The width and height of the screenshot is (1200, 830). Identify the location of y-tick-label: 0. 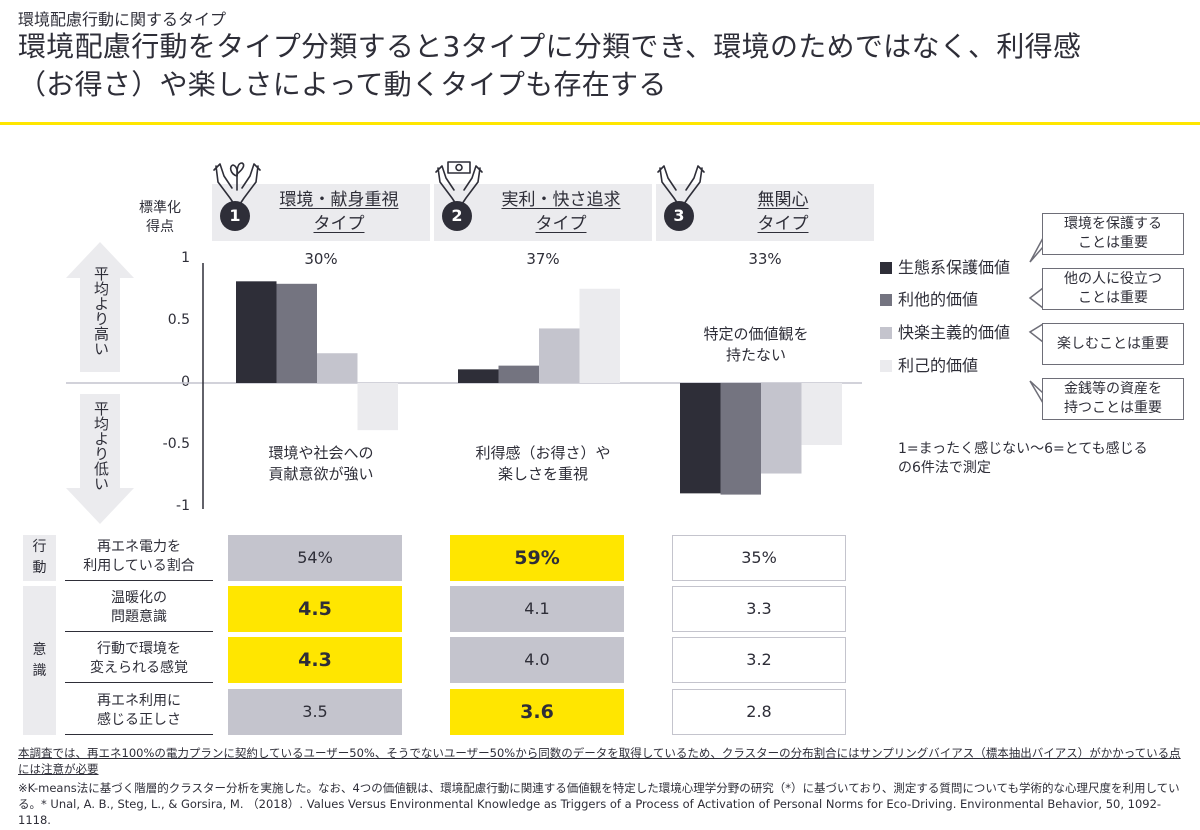
(185, 382).